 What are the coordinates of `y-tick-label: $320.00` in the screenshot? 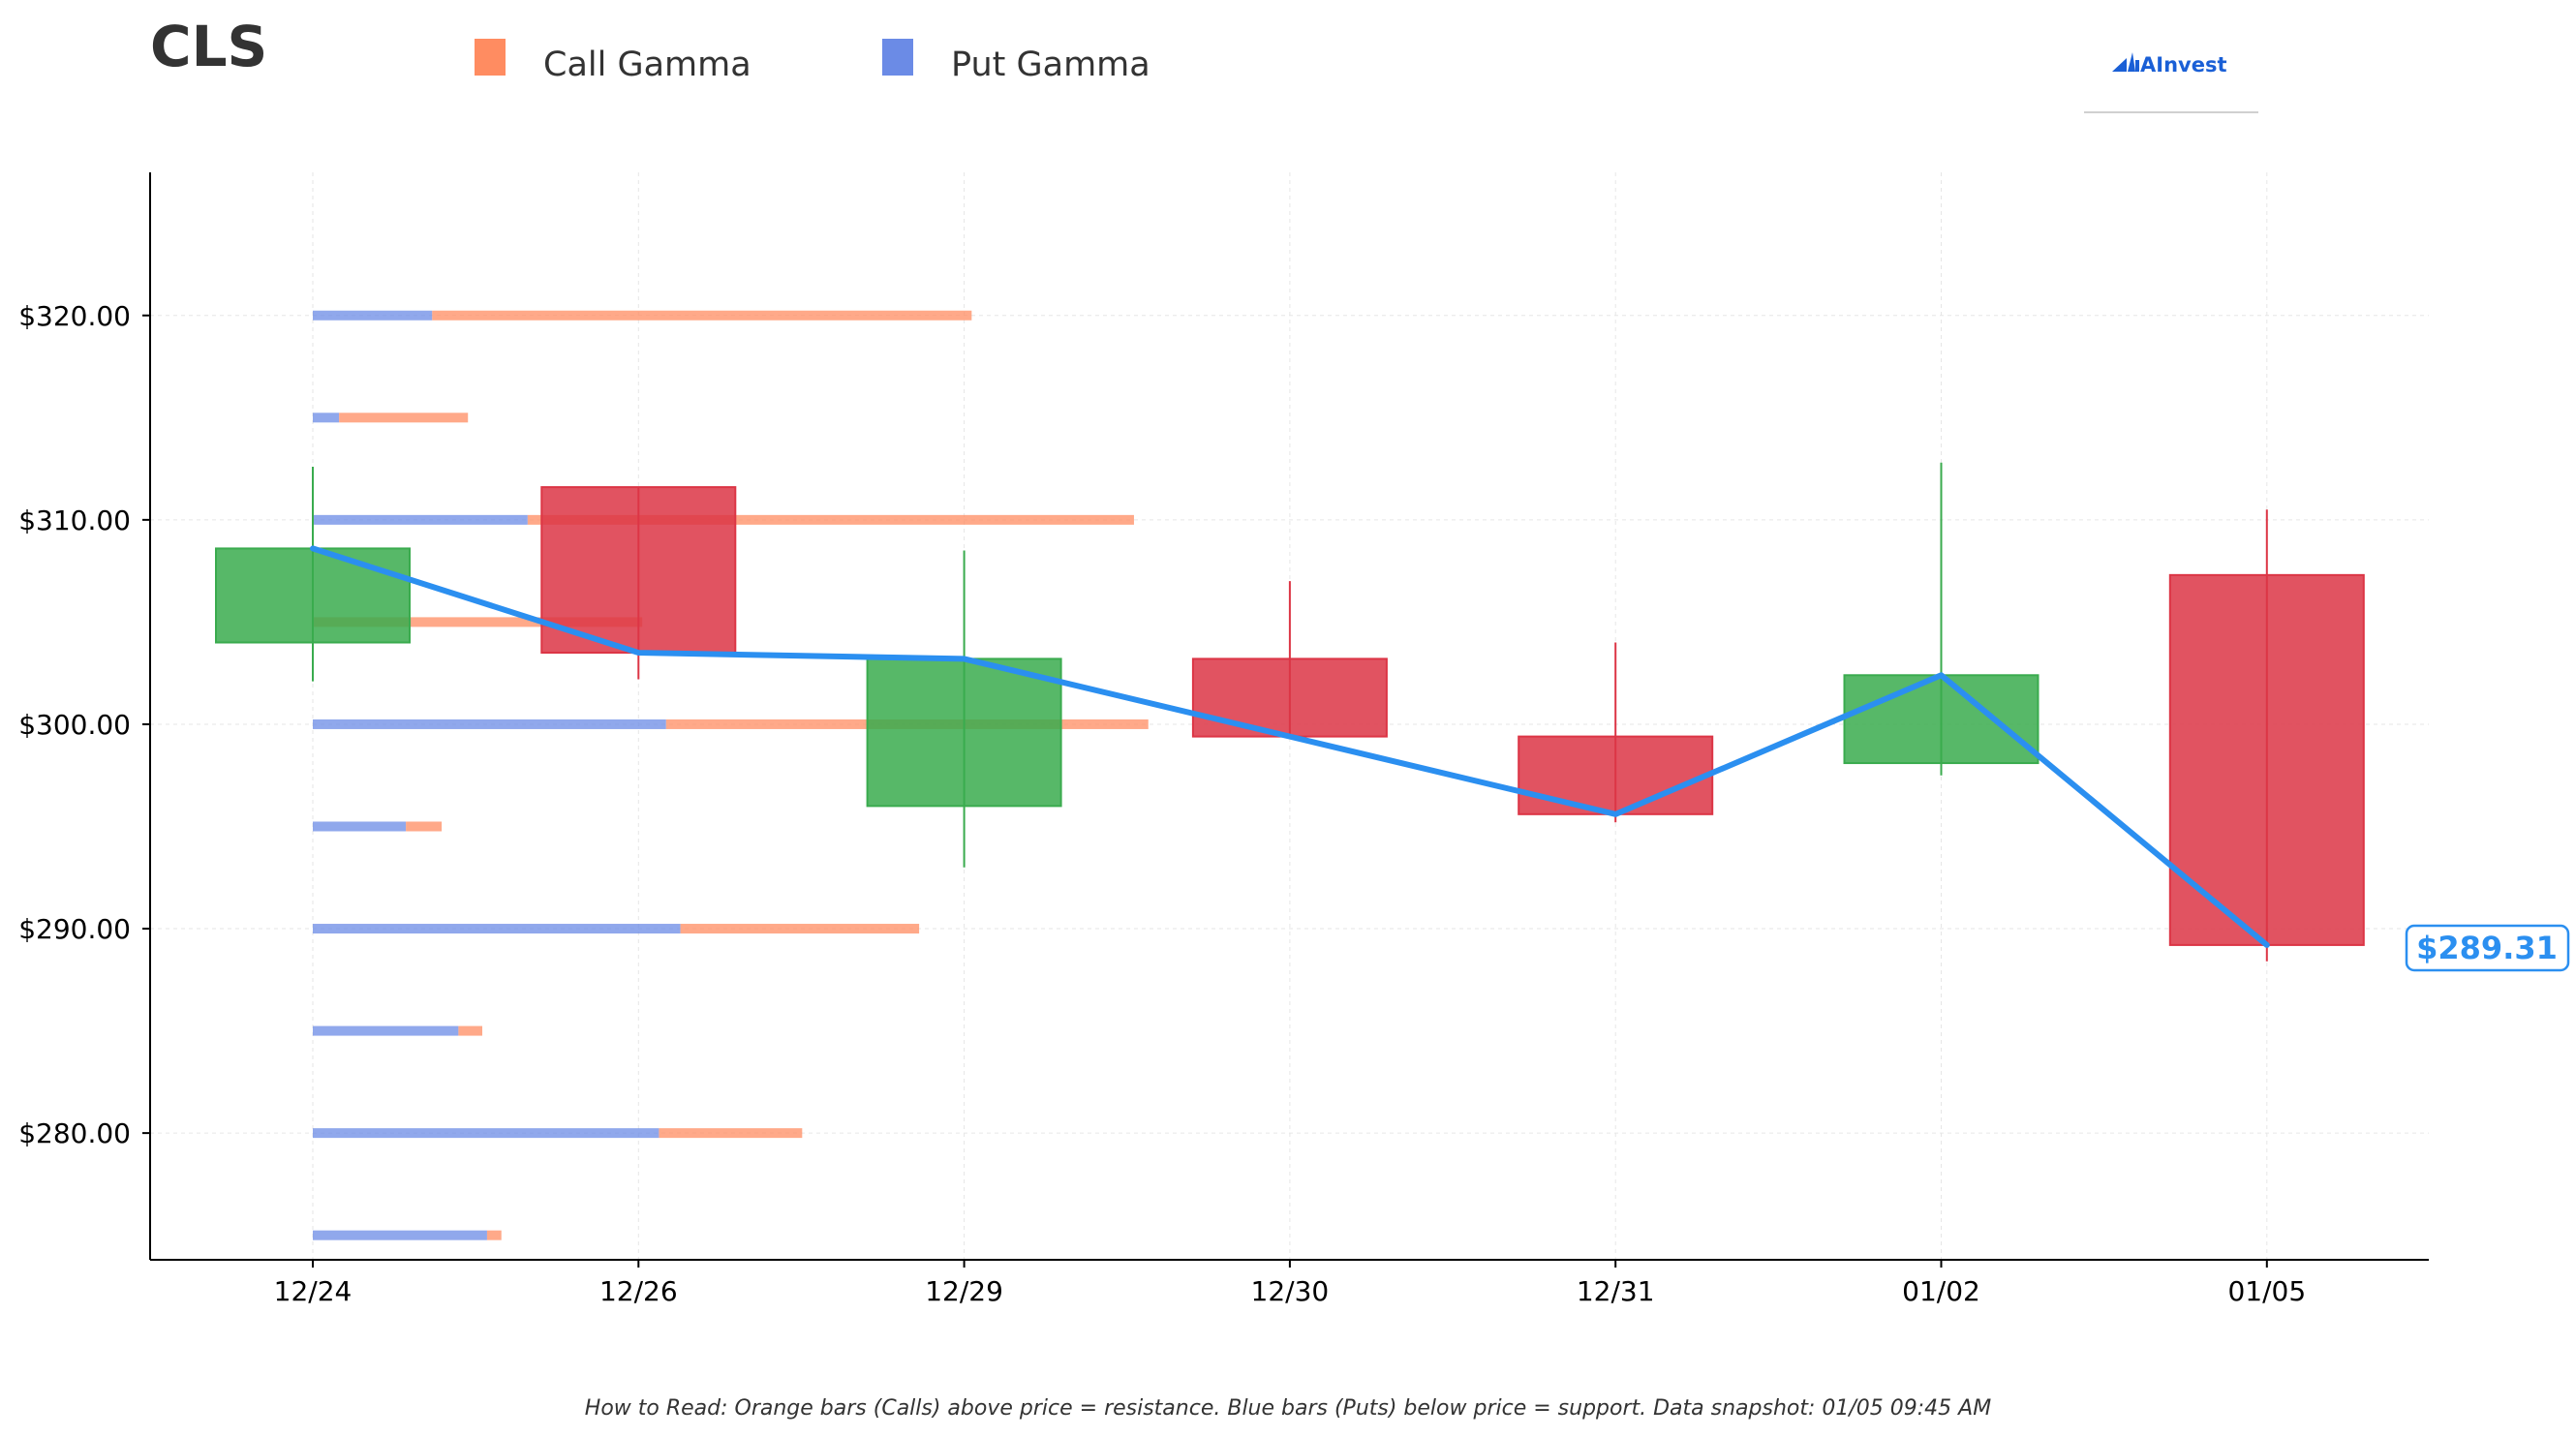 It's located at (74, 316).